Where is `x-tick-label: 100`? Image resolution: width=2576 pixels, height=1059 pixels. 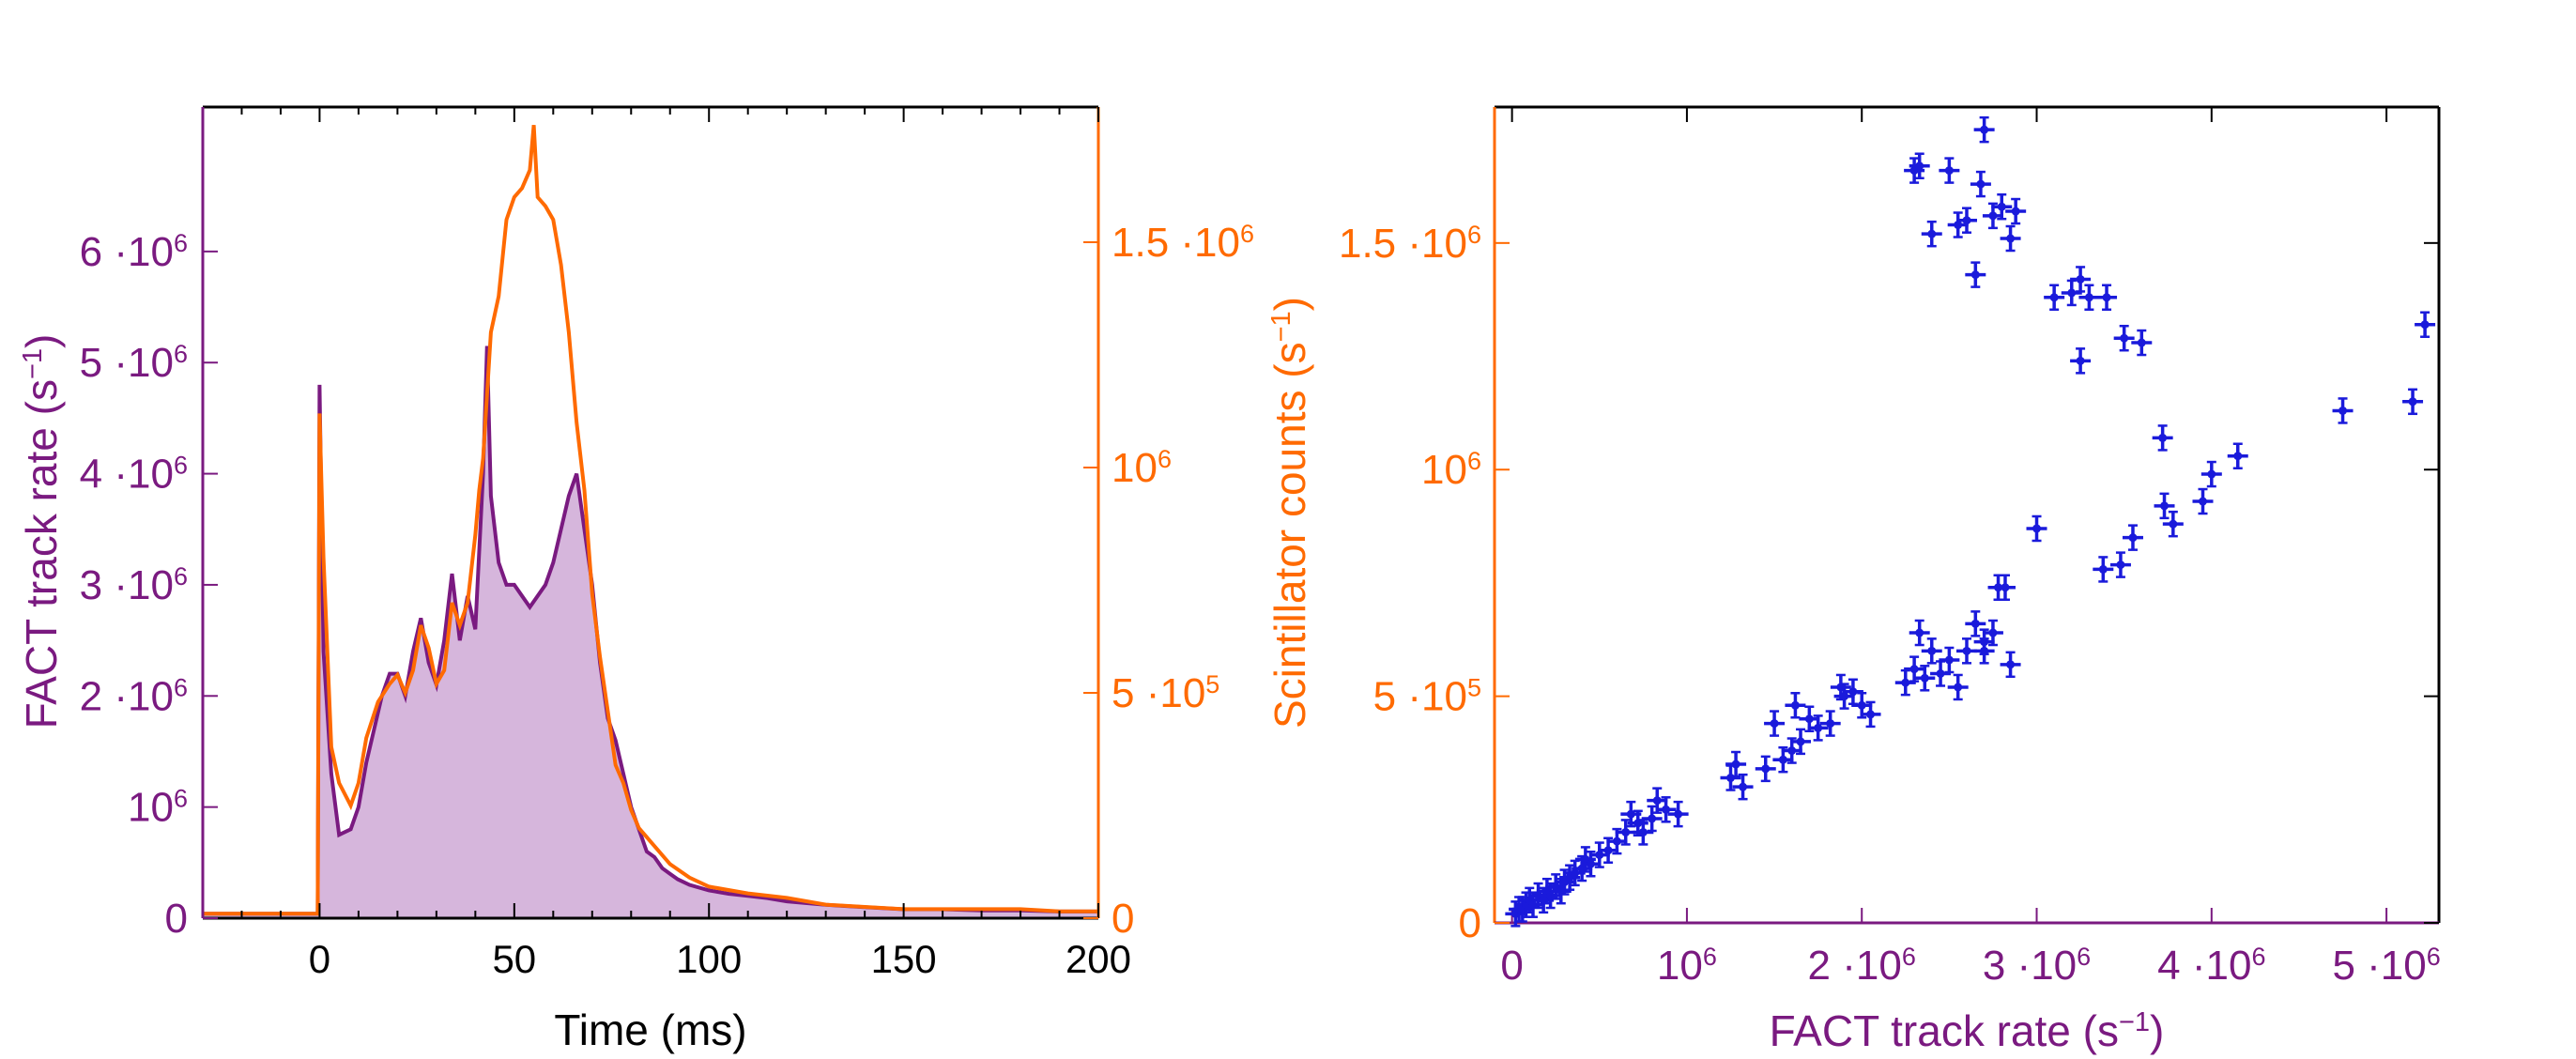 x-tick-label: 100 is located at coordinates (709, 959).